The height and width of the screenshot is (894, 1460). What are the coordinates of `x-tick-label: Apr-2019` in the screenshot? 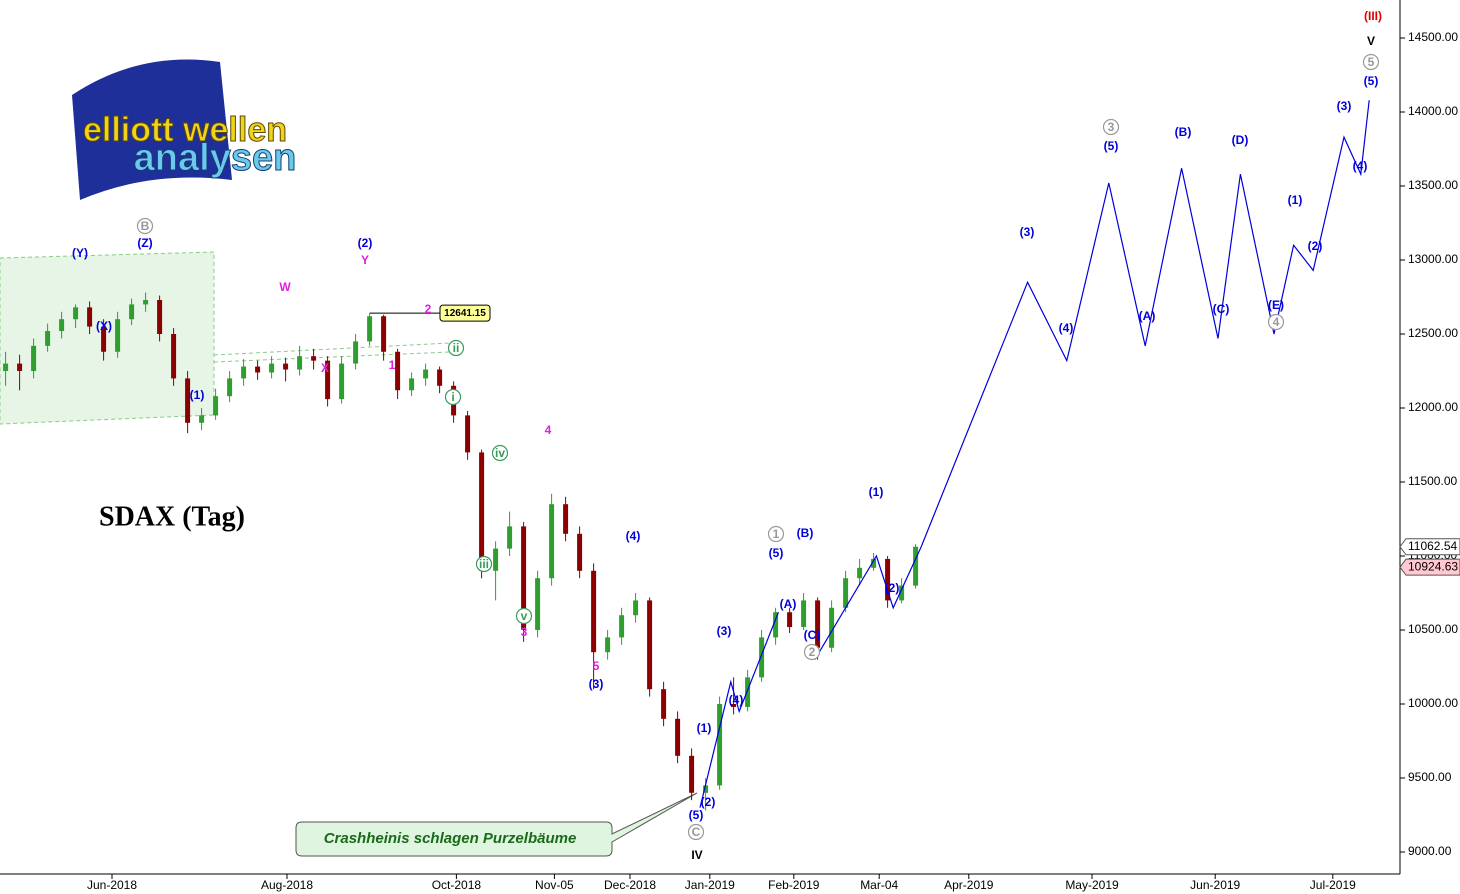 It's located at (969, 885).